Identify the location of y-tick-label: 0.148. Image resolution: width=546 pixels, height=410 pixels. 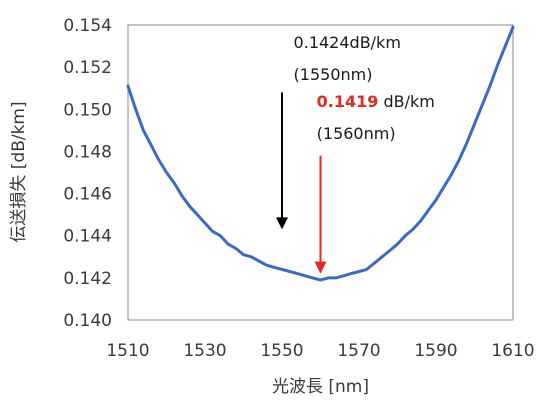
(87, 152).